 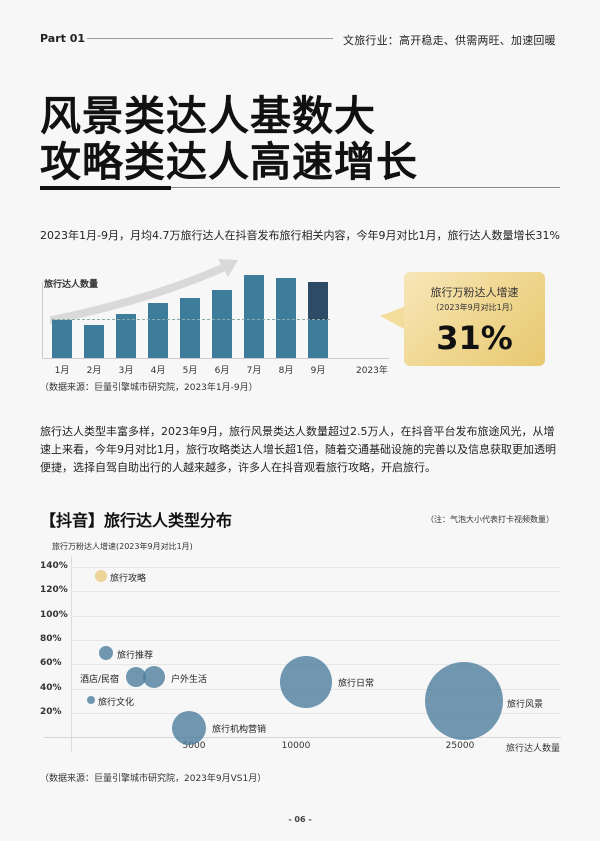 What do you see at coordinates (136, 520) in the screenshot?
I see `bubble-chart-title: 【抖音】旅行达人类型分布` at bounding box center [136, 520].